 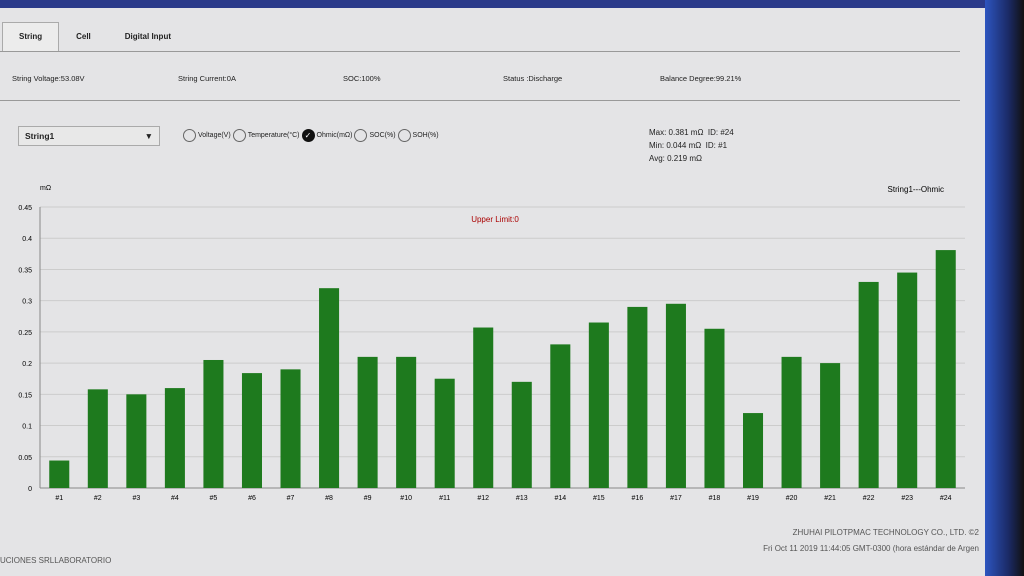 What do you see at coordinates (522, 498) in the screenshot?
I see `x-tick-label: #13` at bounding box center [522, 498].